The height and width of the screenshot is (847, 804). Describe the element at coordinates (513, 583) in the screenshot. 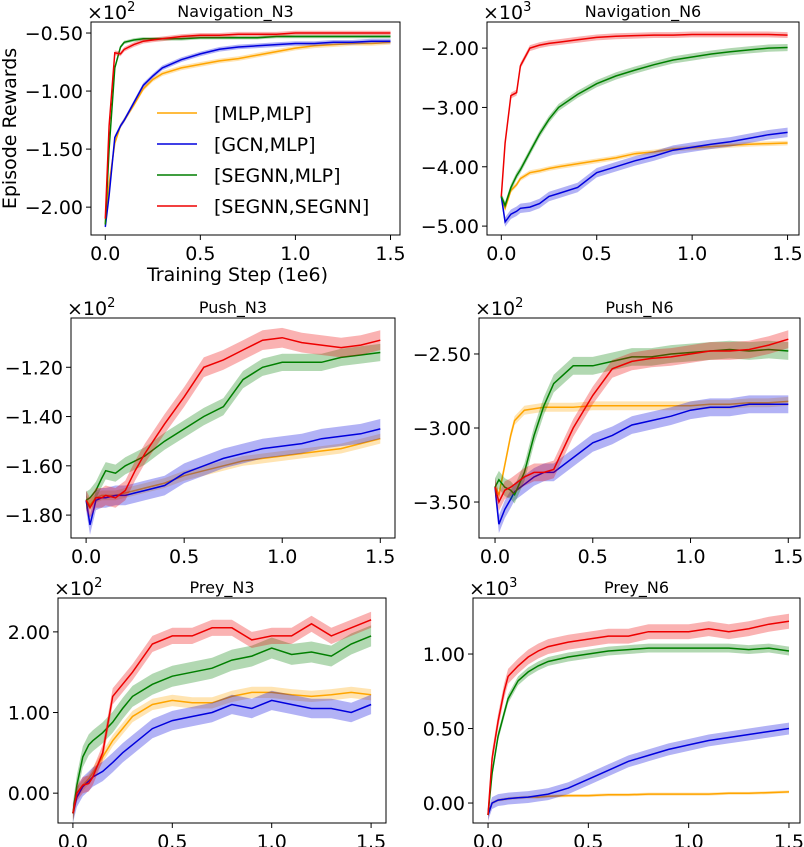

I see `multiplier-exponent: 3` at that location.